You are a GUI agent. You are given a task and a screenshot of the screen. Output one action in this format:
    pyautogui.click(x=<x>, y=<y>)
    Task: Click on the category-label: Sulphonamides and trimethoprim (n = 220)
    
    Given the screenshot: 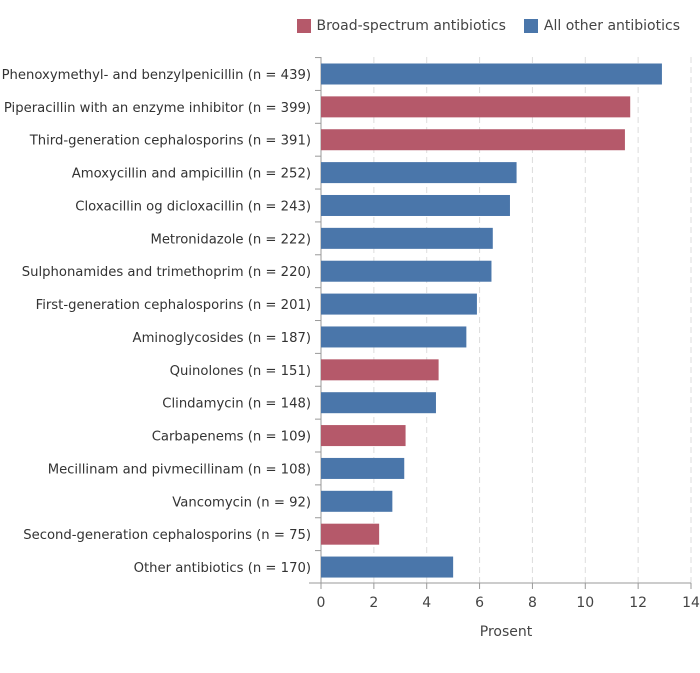 What is the action you would take?
    pyautogui.click(x=166, y=272)
    